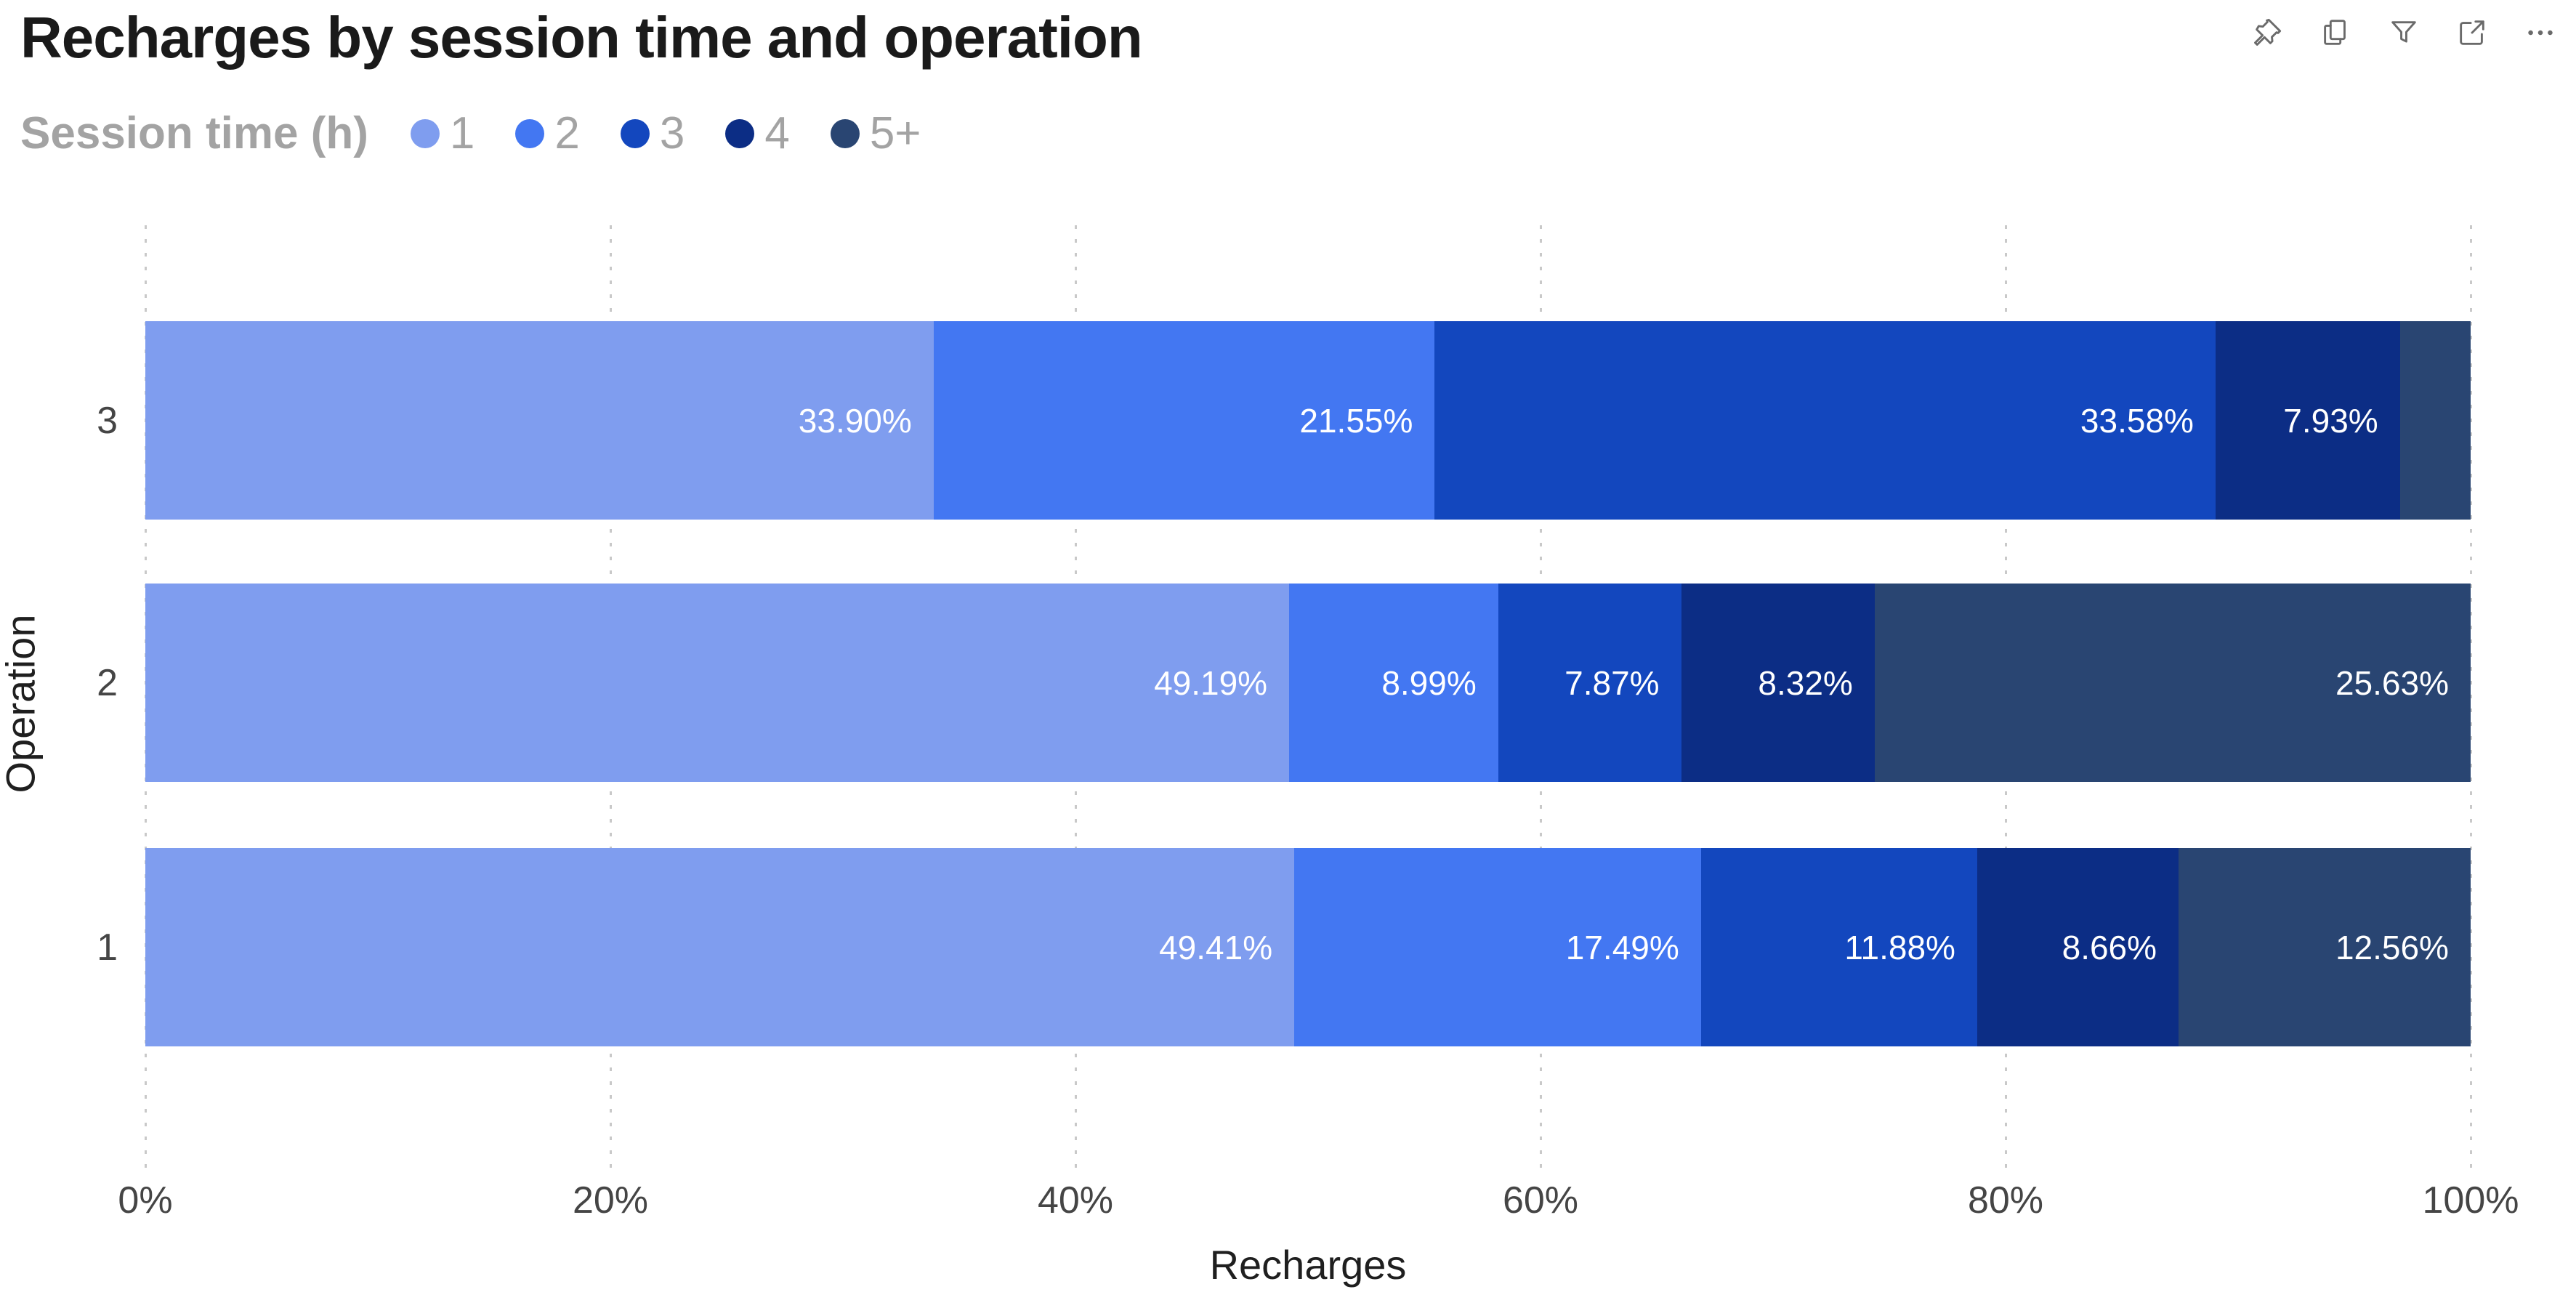  Describe the element at coordinates (720, 947) in the screenshot. I see `bar-segment: 49.41%` at that location.